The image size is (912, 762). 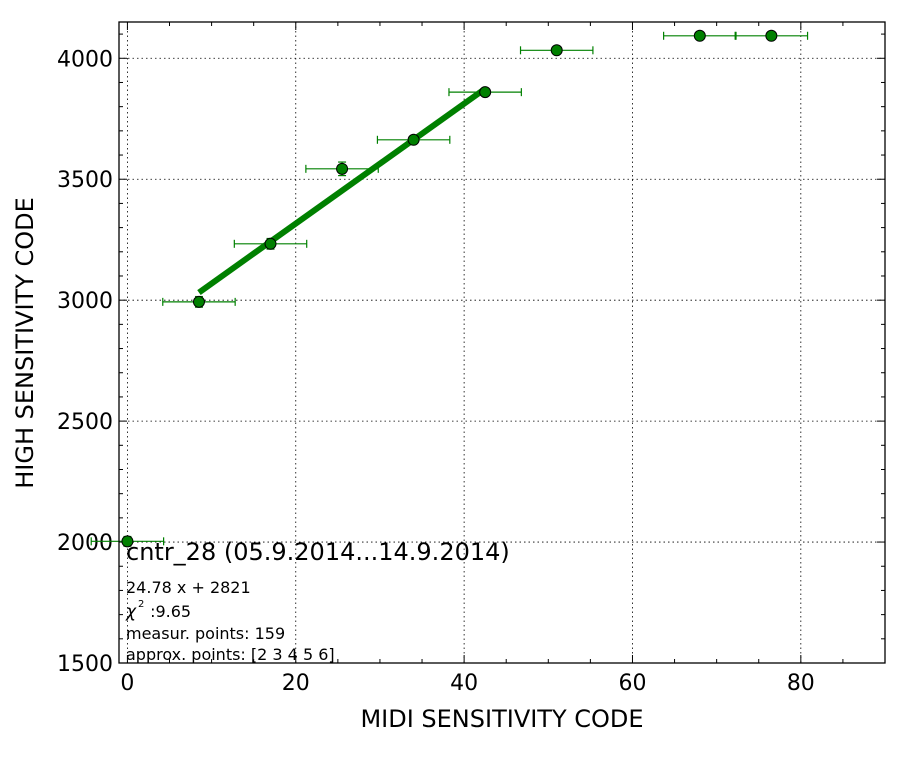 What do you see at coordinates (85, 362) in the screenshot?
I see `y-tick-labels: 1500 2000 2500 3000 3500 4000` at bounding box center [85, 362].